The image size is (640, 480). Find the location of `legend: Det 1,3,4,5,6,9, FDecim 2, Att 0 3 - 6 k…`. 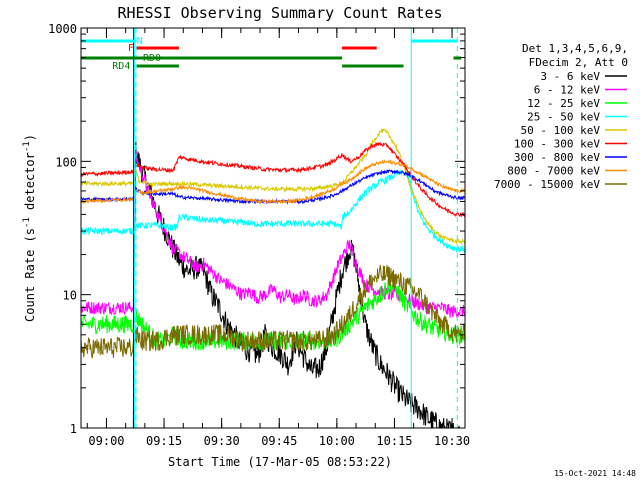

legend: Det 1,3,4,5,6,9, FDecim 2, Att 0 3 - 6 k… is located at coordinates (561, 116).